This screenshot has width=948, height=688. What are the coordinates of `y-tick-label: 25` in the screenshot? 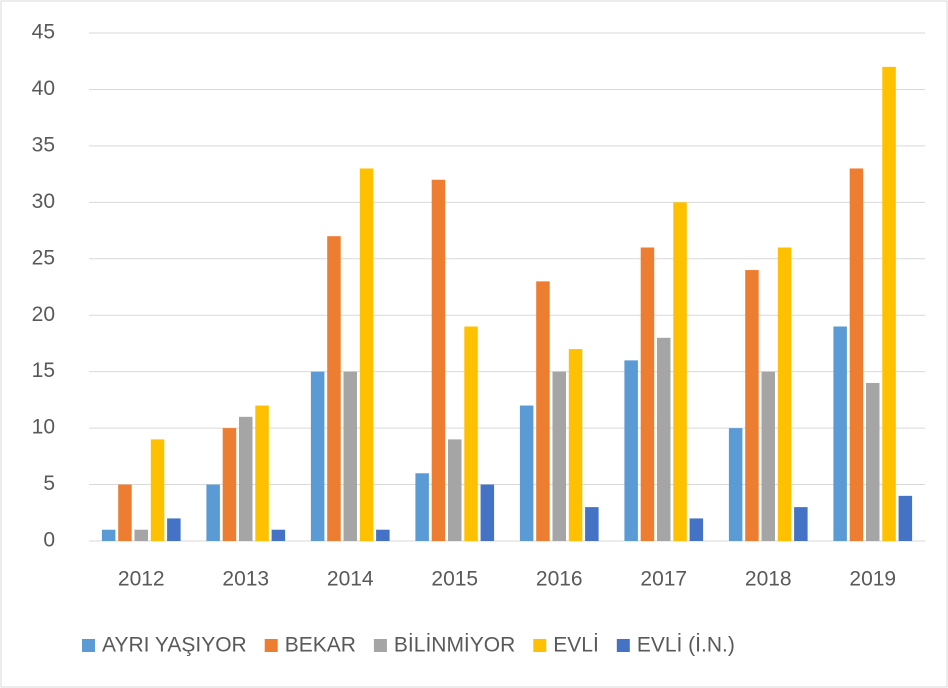 It's located at (43, 257).